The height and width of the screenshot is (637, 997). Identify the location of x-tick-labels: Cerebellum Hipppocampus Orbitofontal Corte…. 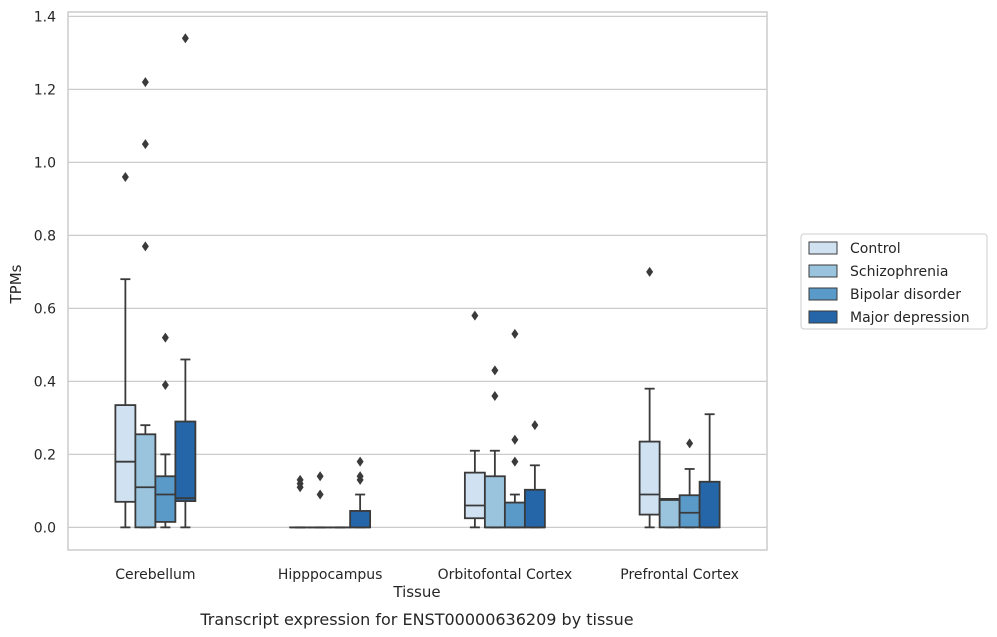
(427, 575).